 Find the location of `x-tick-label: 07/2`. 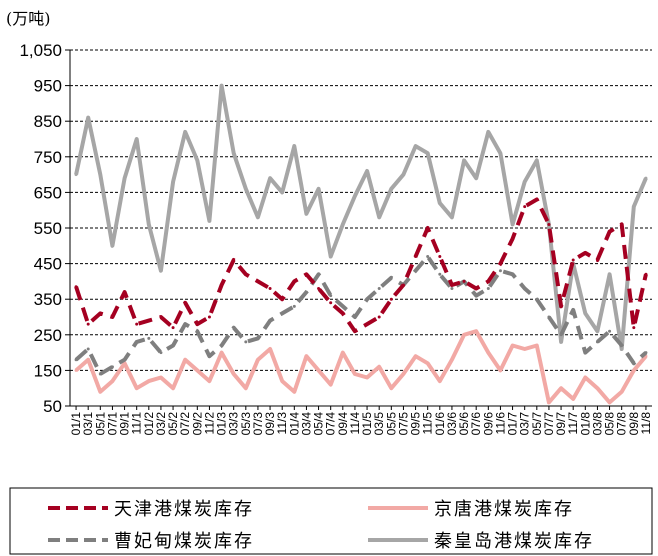

x-tick-label: 07/2 is located at coordinates (185, 424).